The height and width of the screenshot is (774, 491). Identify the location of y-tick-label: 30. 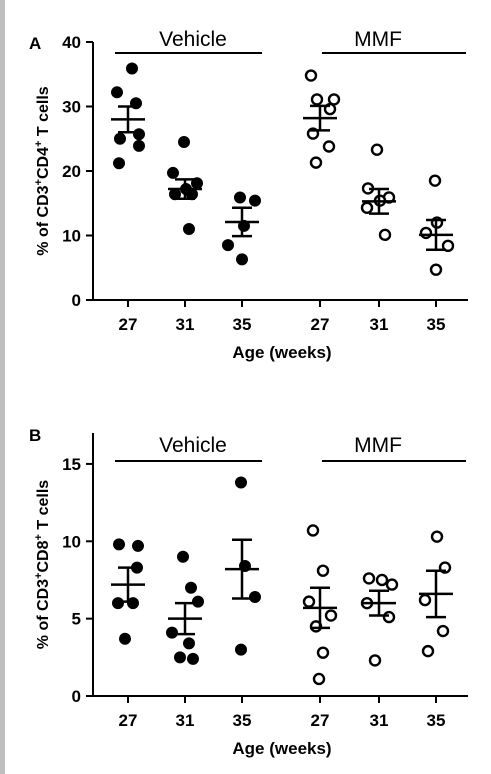
(71, 107).